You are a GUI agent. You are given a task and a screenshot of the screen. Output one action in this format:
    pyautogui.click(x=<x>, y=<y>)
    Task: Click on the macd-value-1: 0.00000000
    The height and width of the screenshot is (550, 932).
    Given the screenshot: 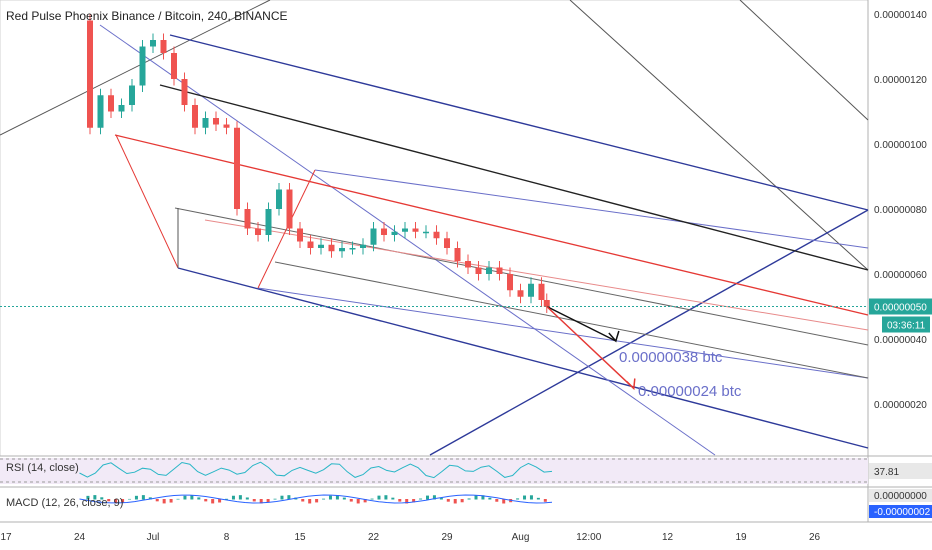 What is the action you would take?
    pyautogui.click(x=900, y=496)
    